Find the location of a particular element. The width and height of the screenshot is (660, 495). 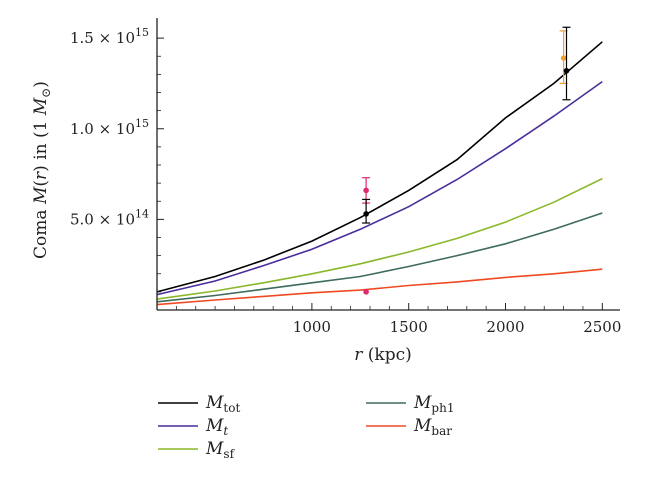

x-tick-label: 1500 is located at coordinates (409, 327).